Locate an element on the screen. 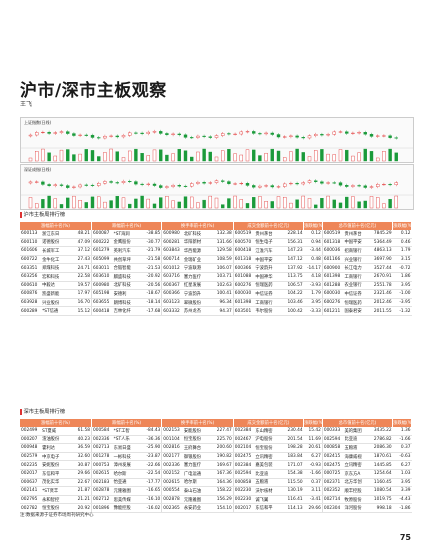 The width and height of the screenshot is (427, 552). table-cell: -38.85 is located at coordinates (151, 234).